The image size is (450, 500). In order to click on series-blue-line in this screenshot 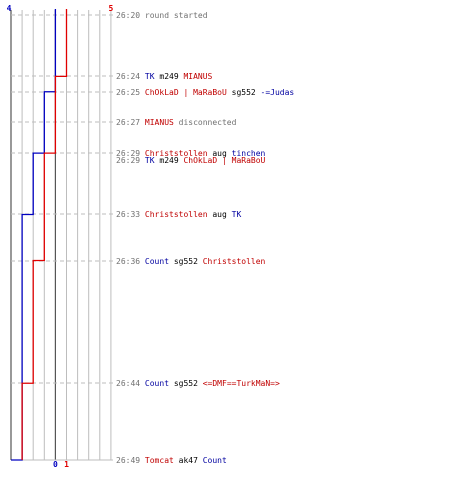, I will do `click(34, 235)`.